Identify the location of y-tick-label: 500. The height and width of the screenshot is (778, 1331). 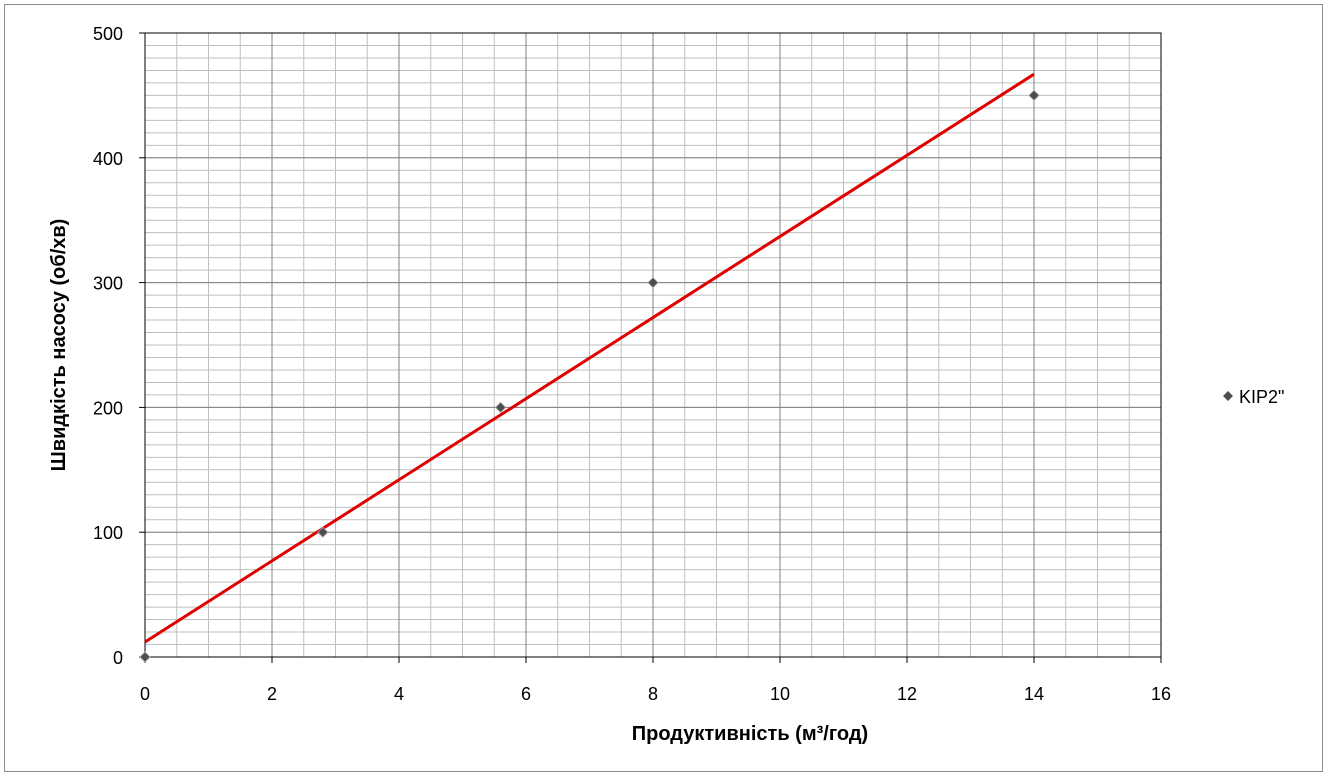
(108, 34).